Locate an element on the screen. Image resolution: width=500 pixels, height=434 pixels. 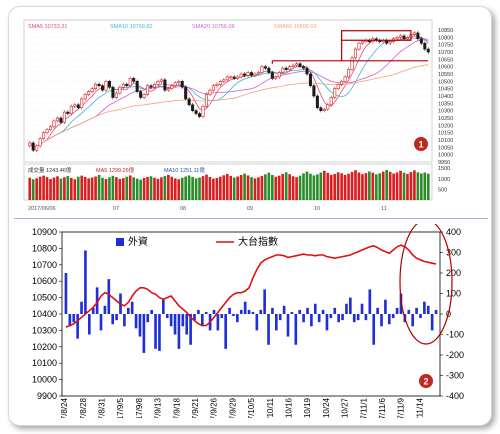
x-axis-label: 2017/8/31 is located at coordinates (102, 407).